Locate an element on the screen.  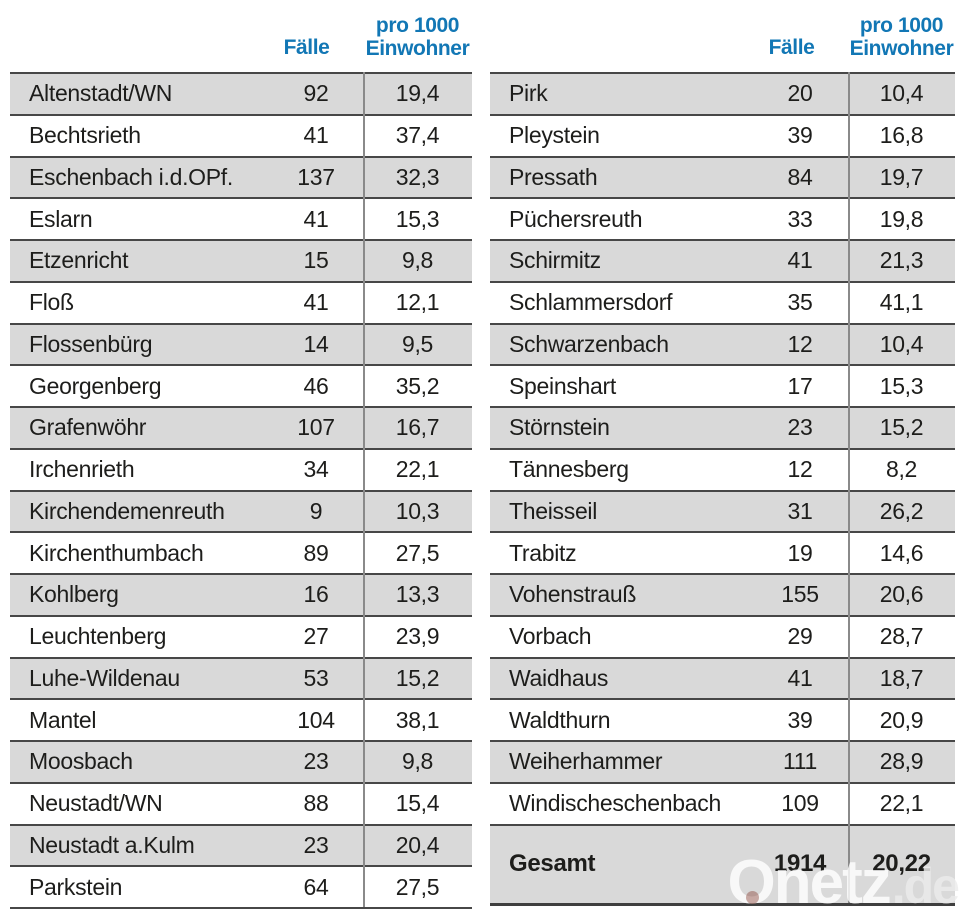
table-row: Windischeschenbach 109 22,1 is located at coordinates (722, 802).